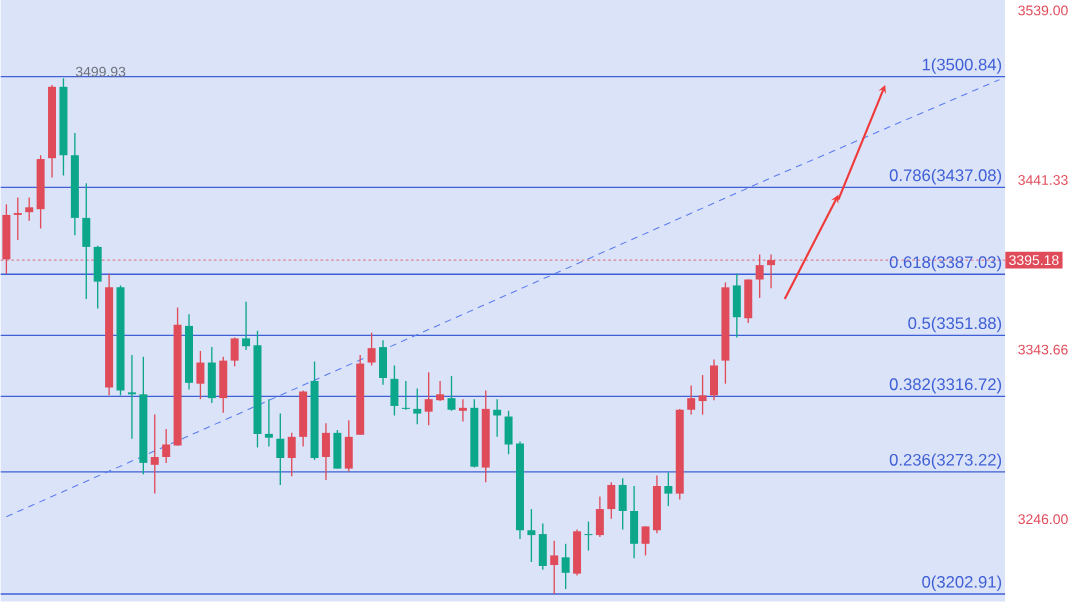 The image size is (1090, 611). Describe the element at coordinates (955, 324) in the screenshot. I see `ref-line-label: 0.5(3351.88)` at that location.